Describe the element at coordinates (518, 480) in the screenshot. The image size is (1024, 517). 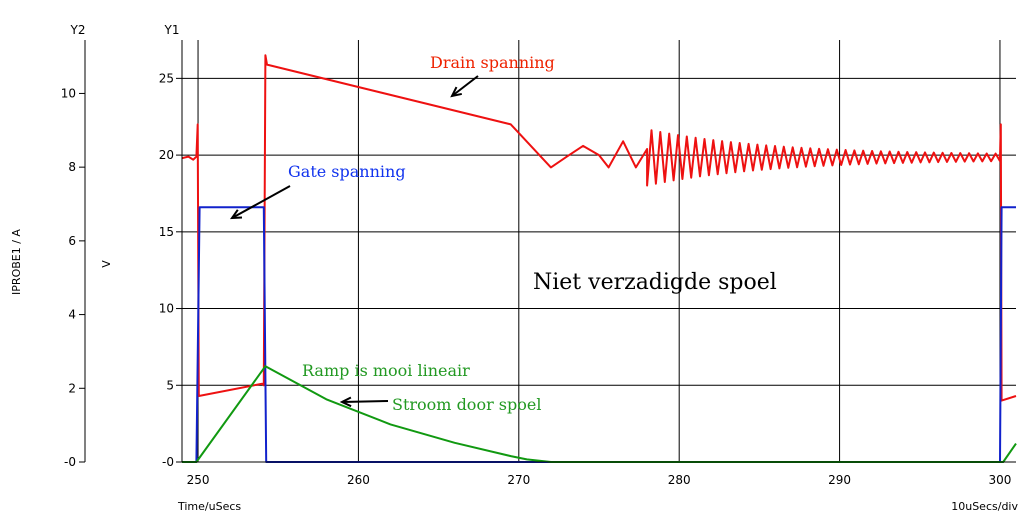
I see `x-tick-label-270: 270` at that location.